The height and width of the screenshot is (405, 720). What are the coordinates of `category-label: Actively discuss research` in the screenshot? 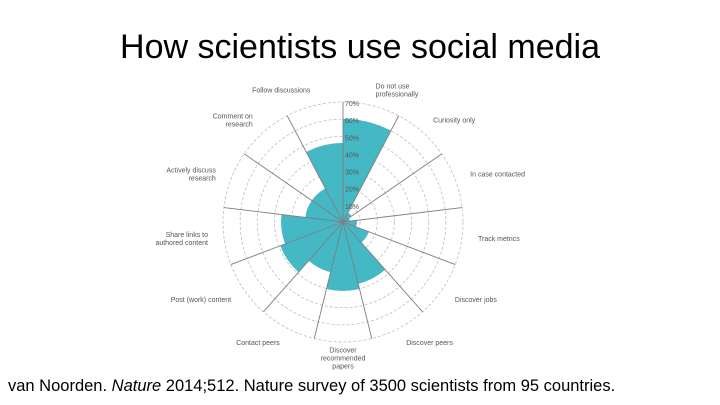 It's located at (191, 174).